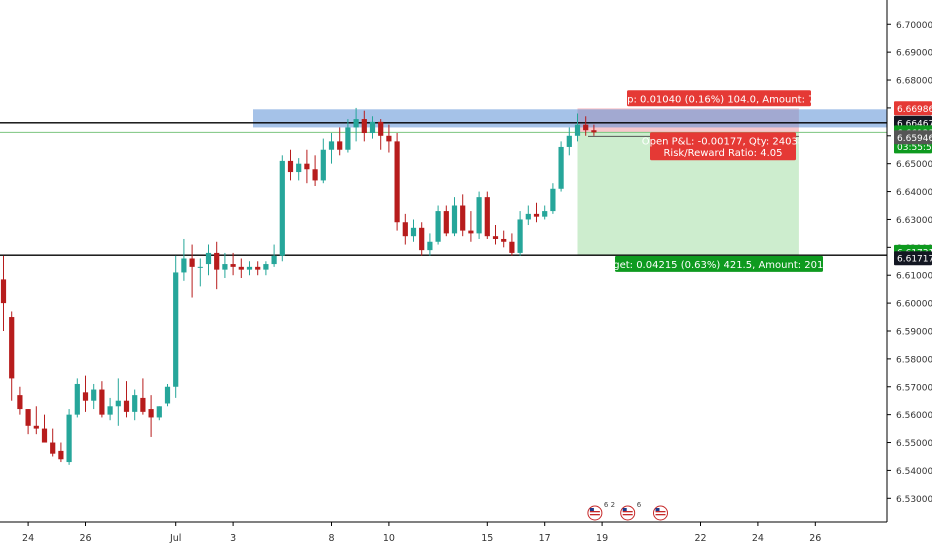 This screenshot has height=554, width=932. Describe the element at coordinates (723, 142) in the screenshot. I see `pnl-label-text: Open P&L: -0.00177, Qty: 24038` at that location.